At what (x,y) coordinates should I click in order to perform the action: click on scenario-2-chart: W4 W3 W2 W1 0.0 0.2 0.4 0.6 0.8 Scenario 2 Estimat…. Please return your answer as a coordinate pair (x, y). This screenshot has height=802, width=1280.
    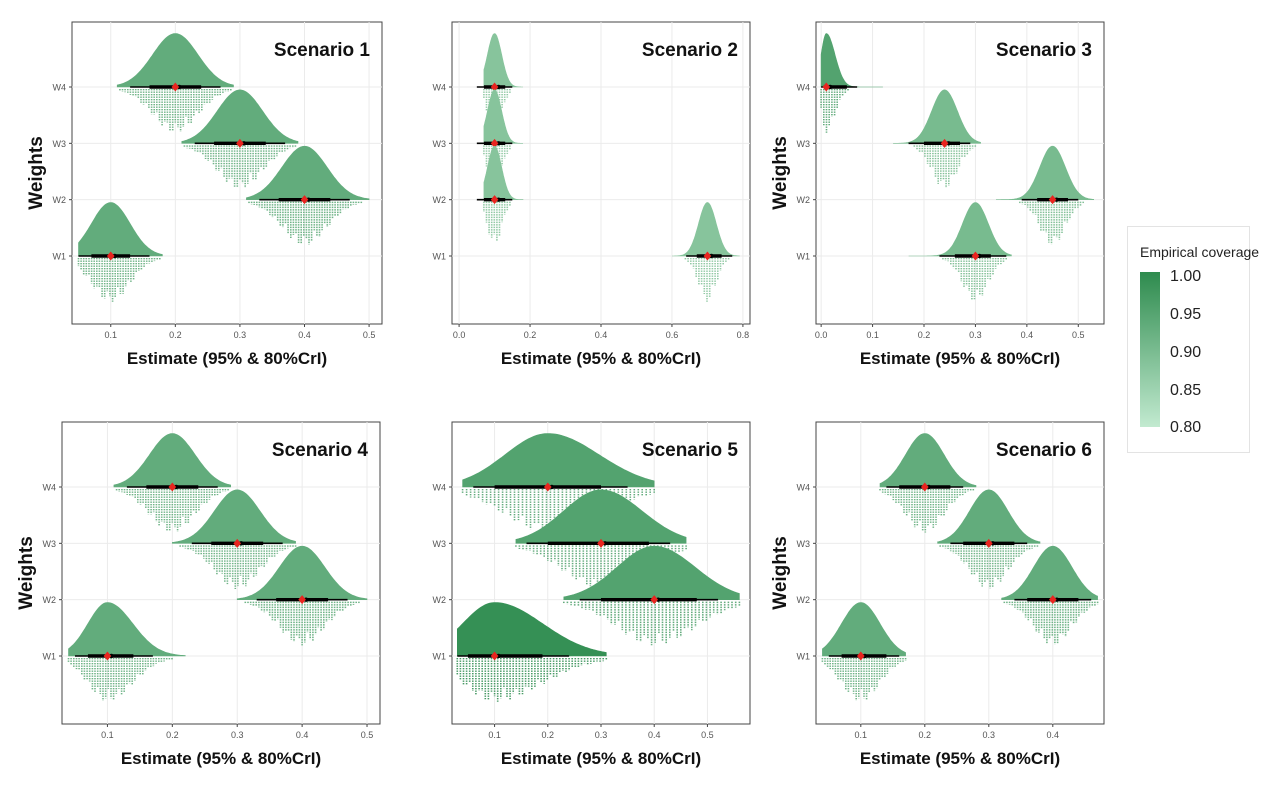
    Looking at the image, I should click on (592, 194).